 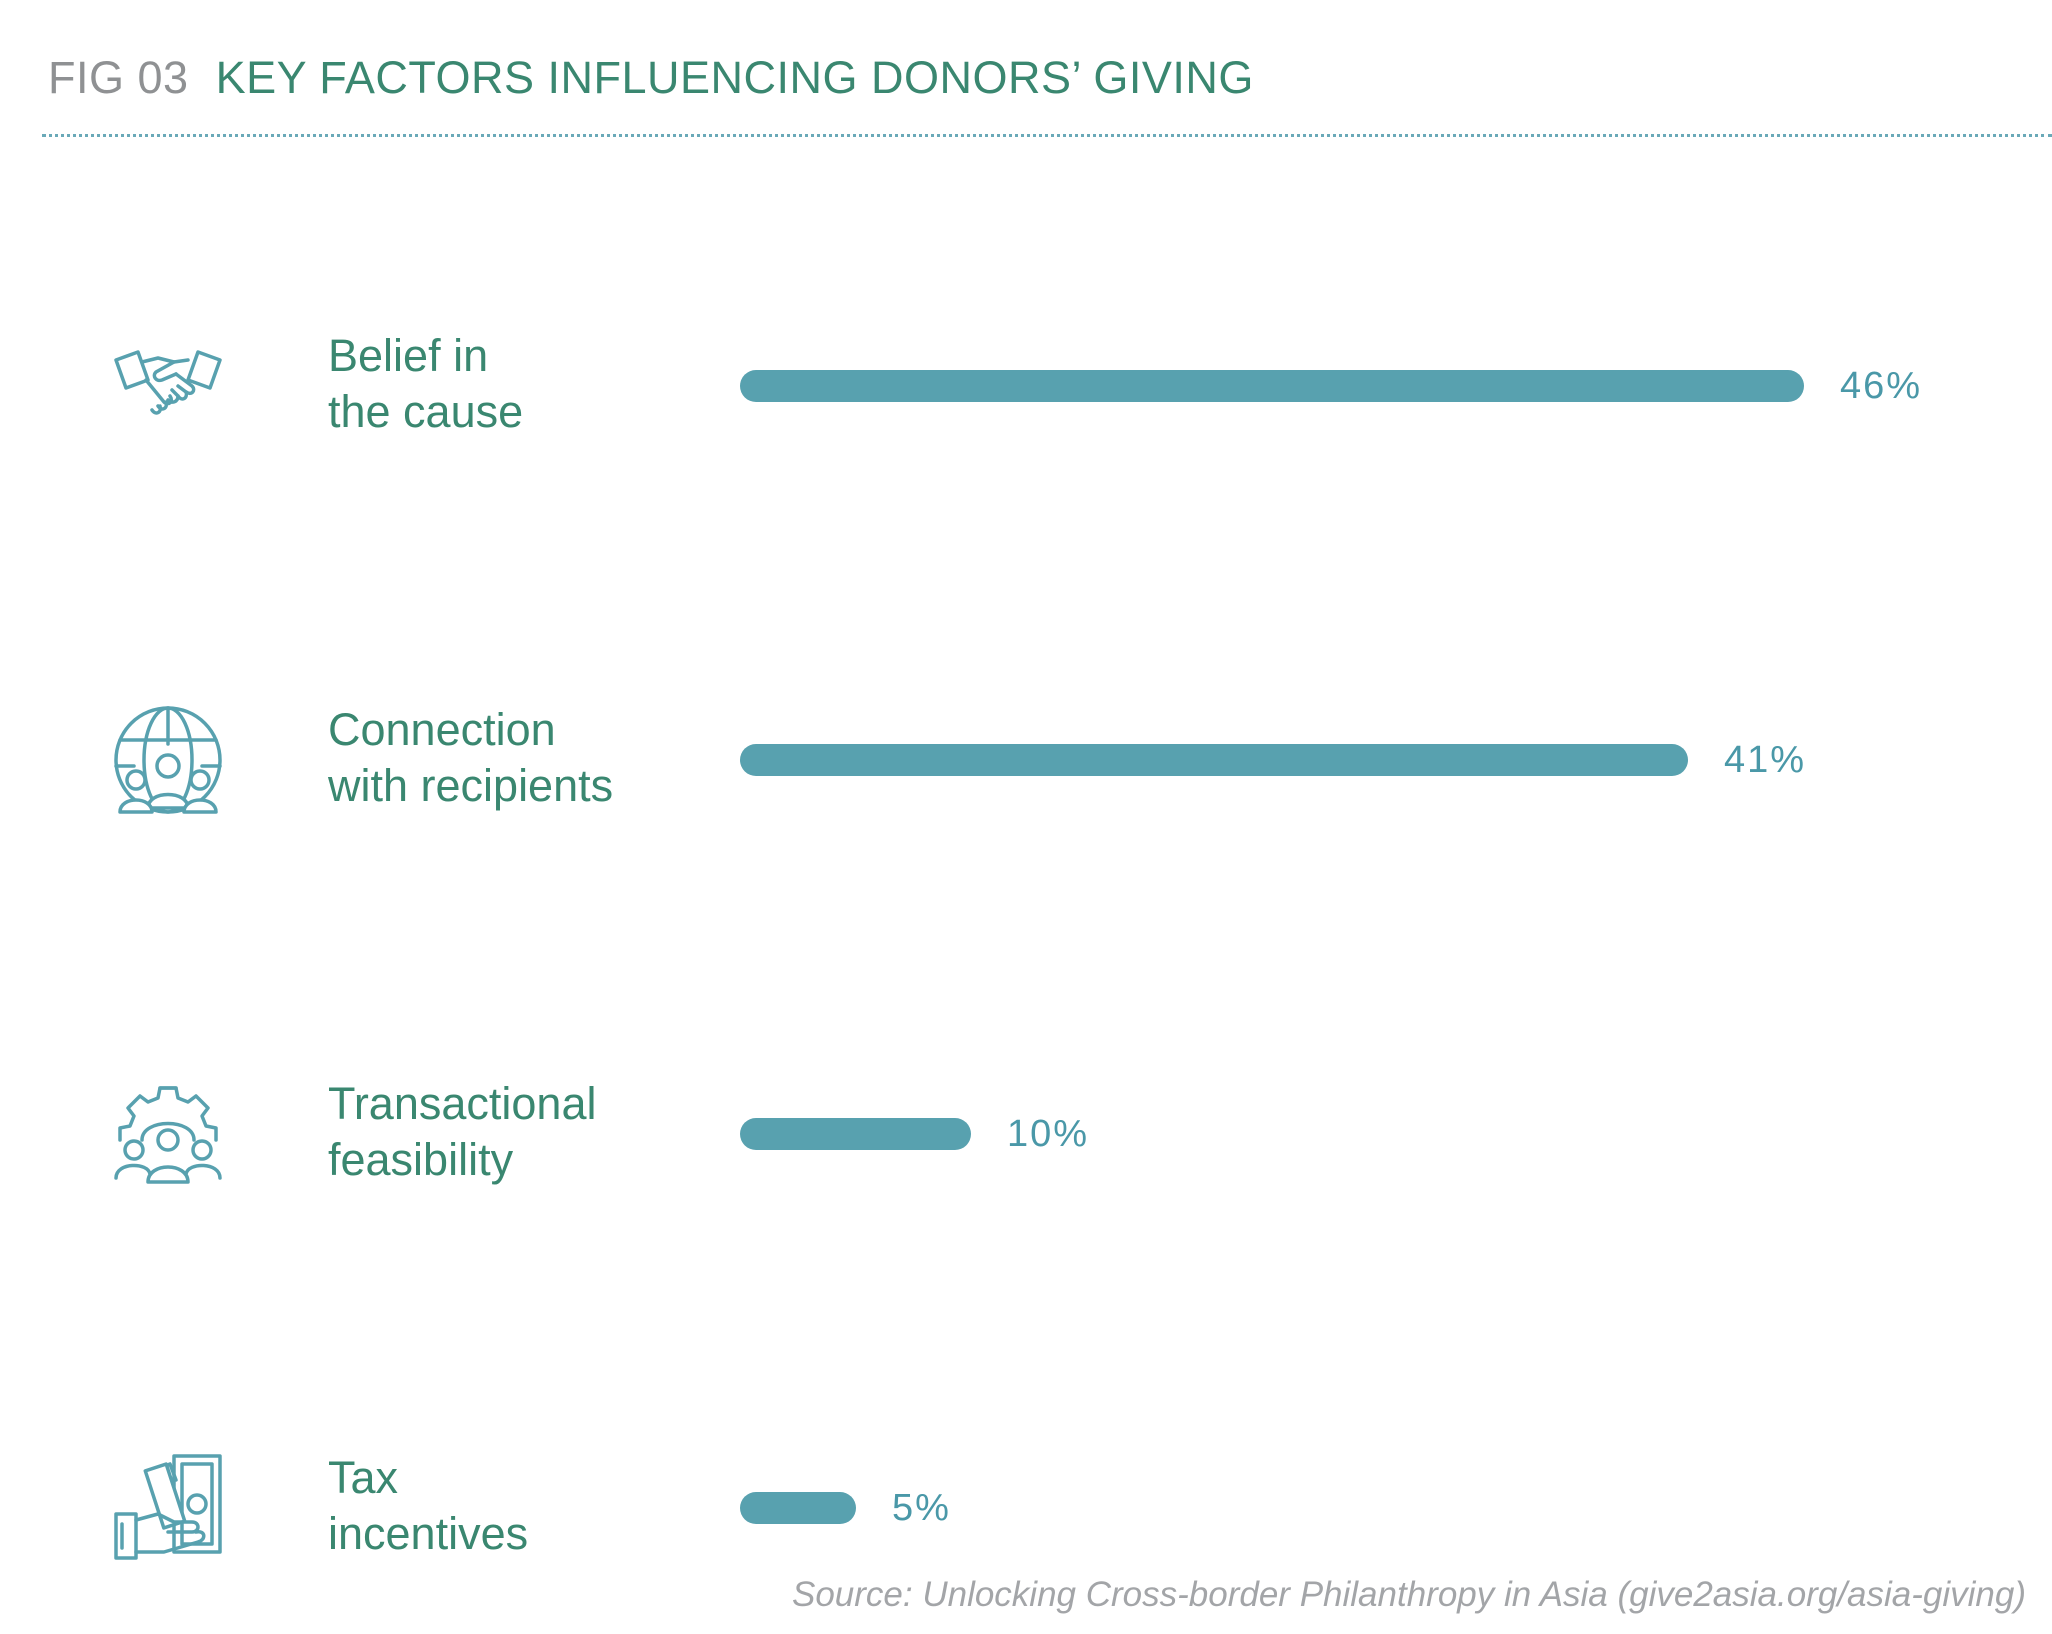 I want to click on row-label: Belief in the cause, so click(x=508, y=384).